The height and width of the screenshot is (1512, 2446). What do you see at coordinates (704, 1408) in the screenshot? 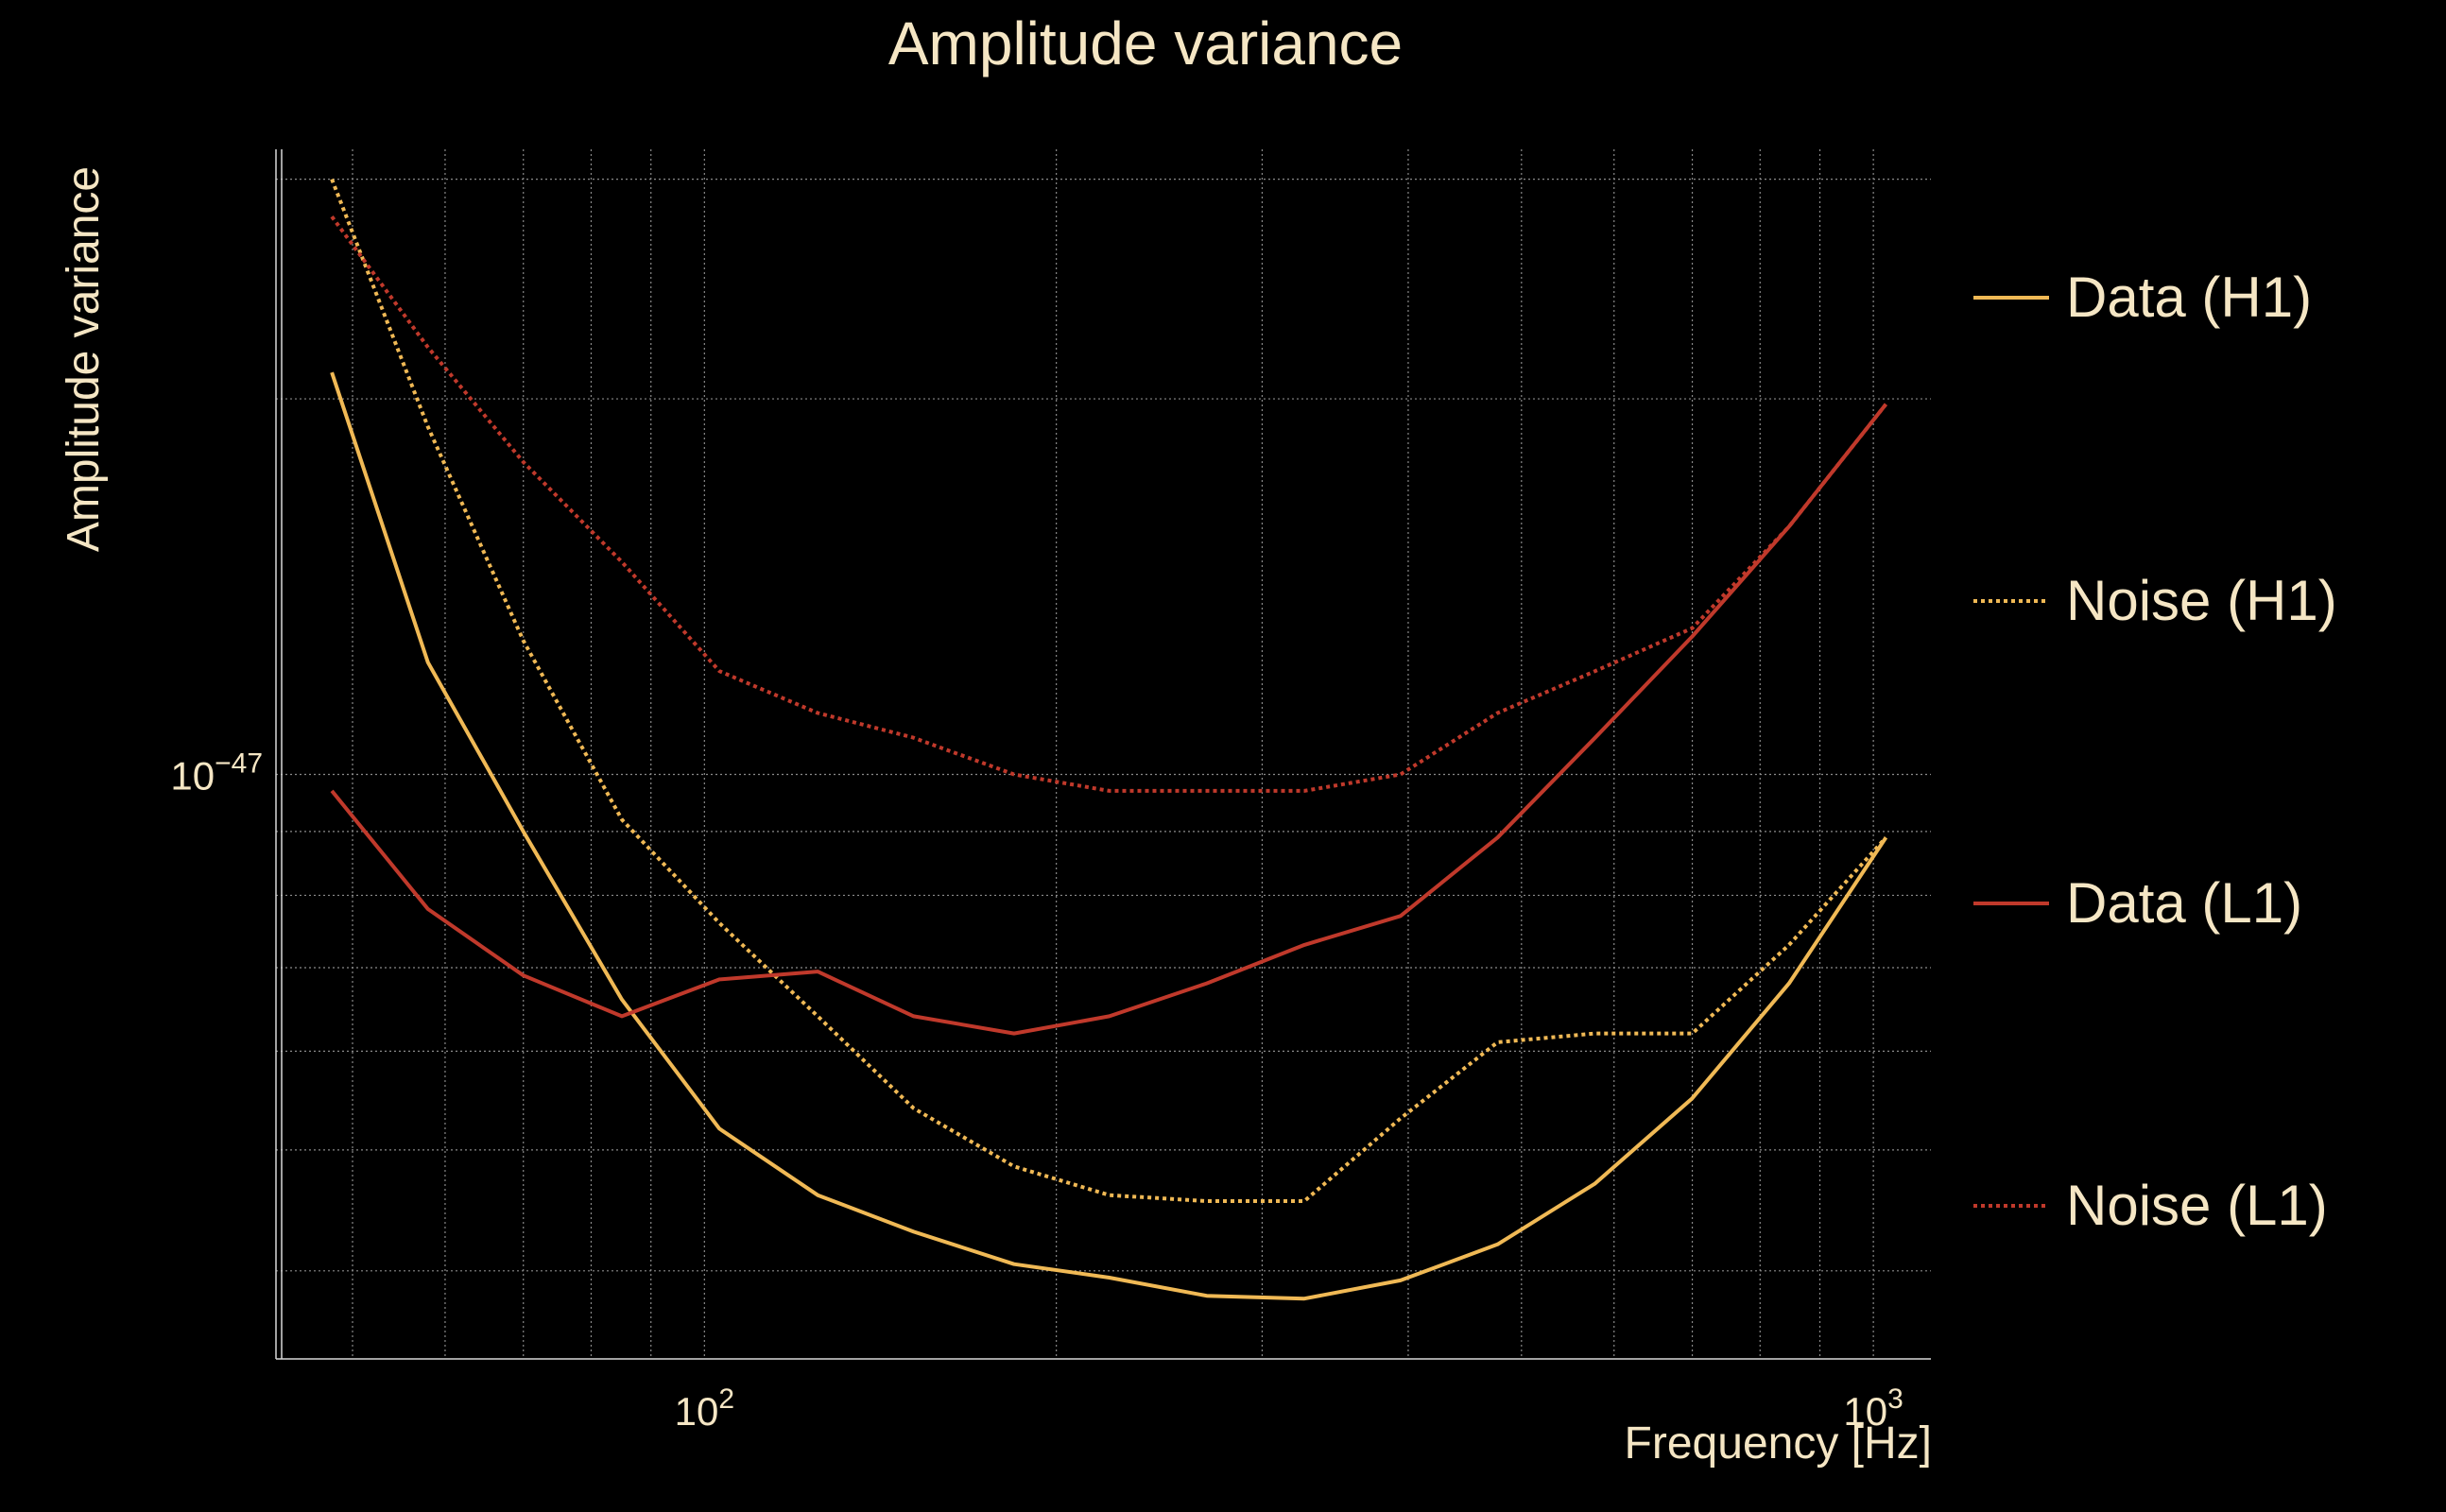
I see `x-tick-label: 10²` at bounding box center [704, 1408].